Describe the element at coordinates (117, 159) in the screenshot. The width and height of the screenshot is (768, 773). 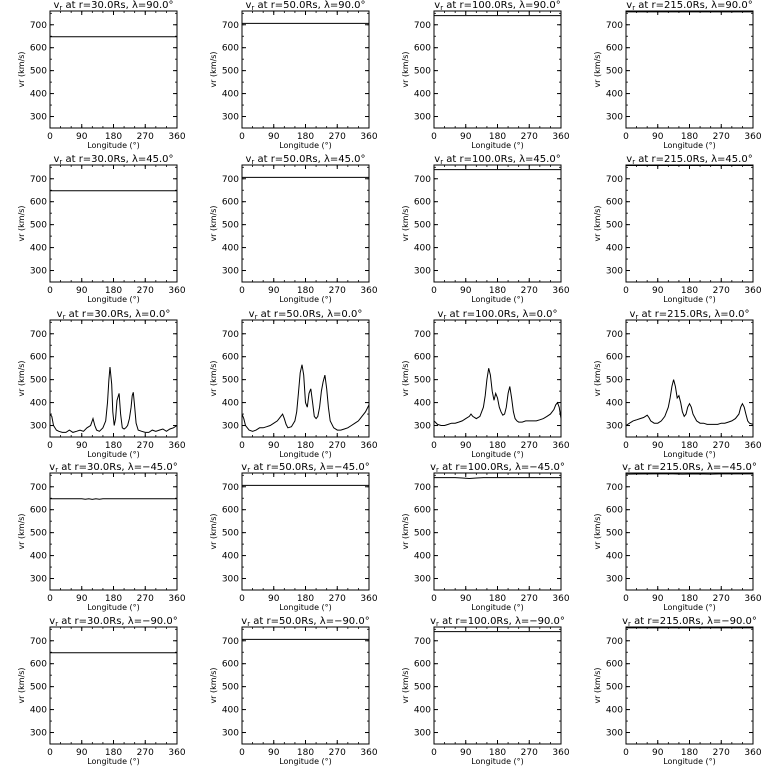
I see `title-text: at r=30.0Rs, λ=45.0°` at that location.